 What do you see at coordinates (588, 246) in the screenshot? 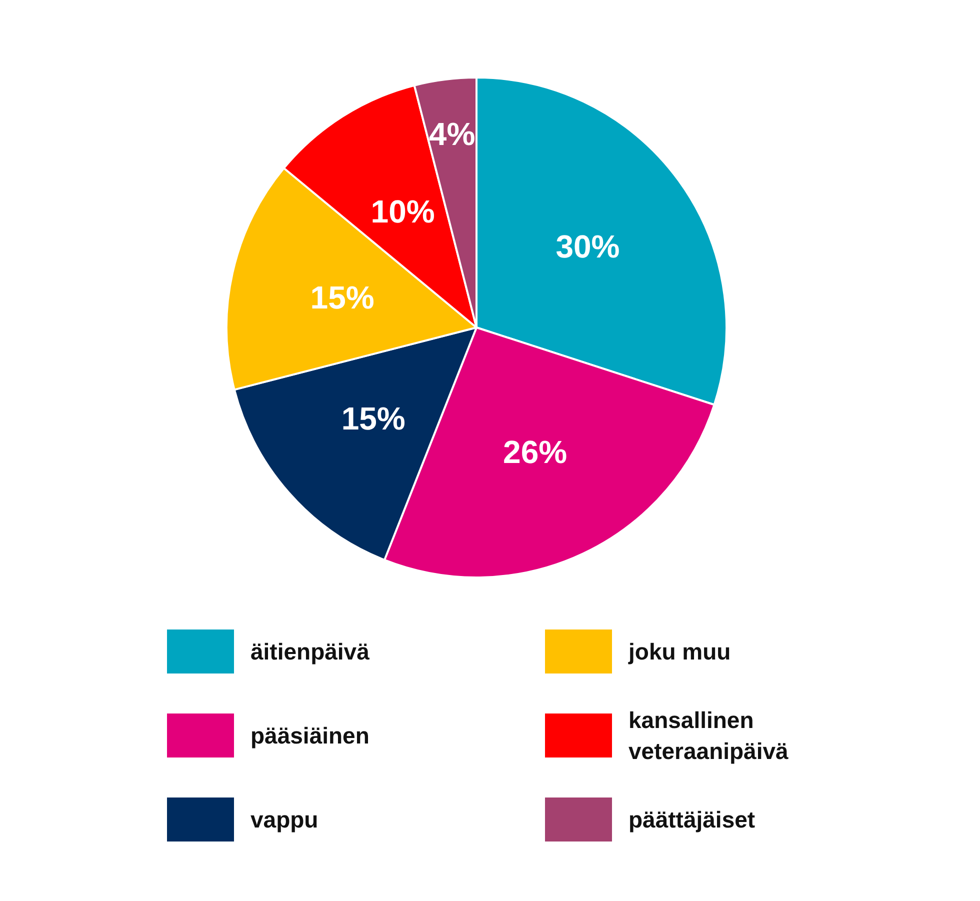
I see `data-label: 30%` at bounding box center [588, 246].